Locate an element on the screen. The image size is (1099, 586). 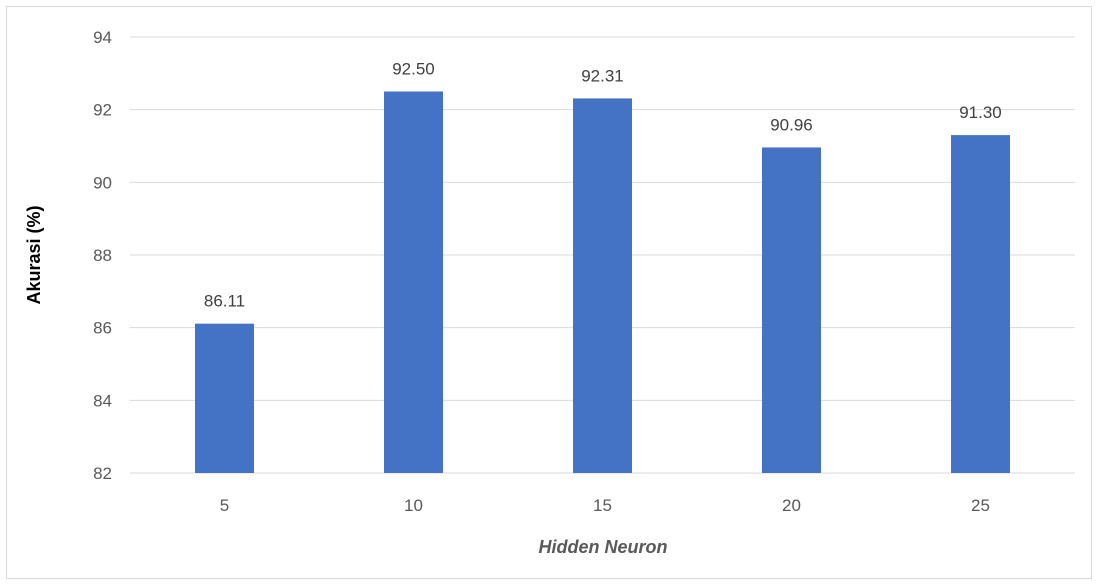
x-tick-label-5: 5 is located at coordinates (224, 505).